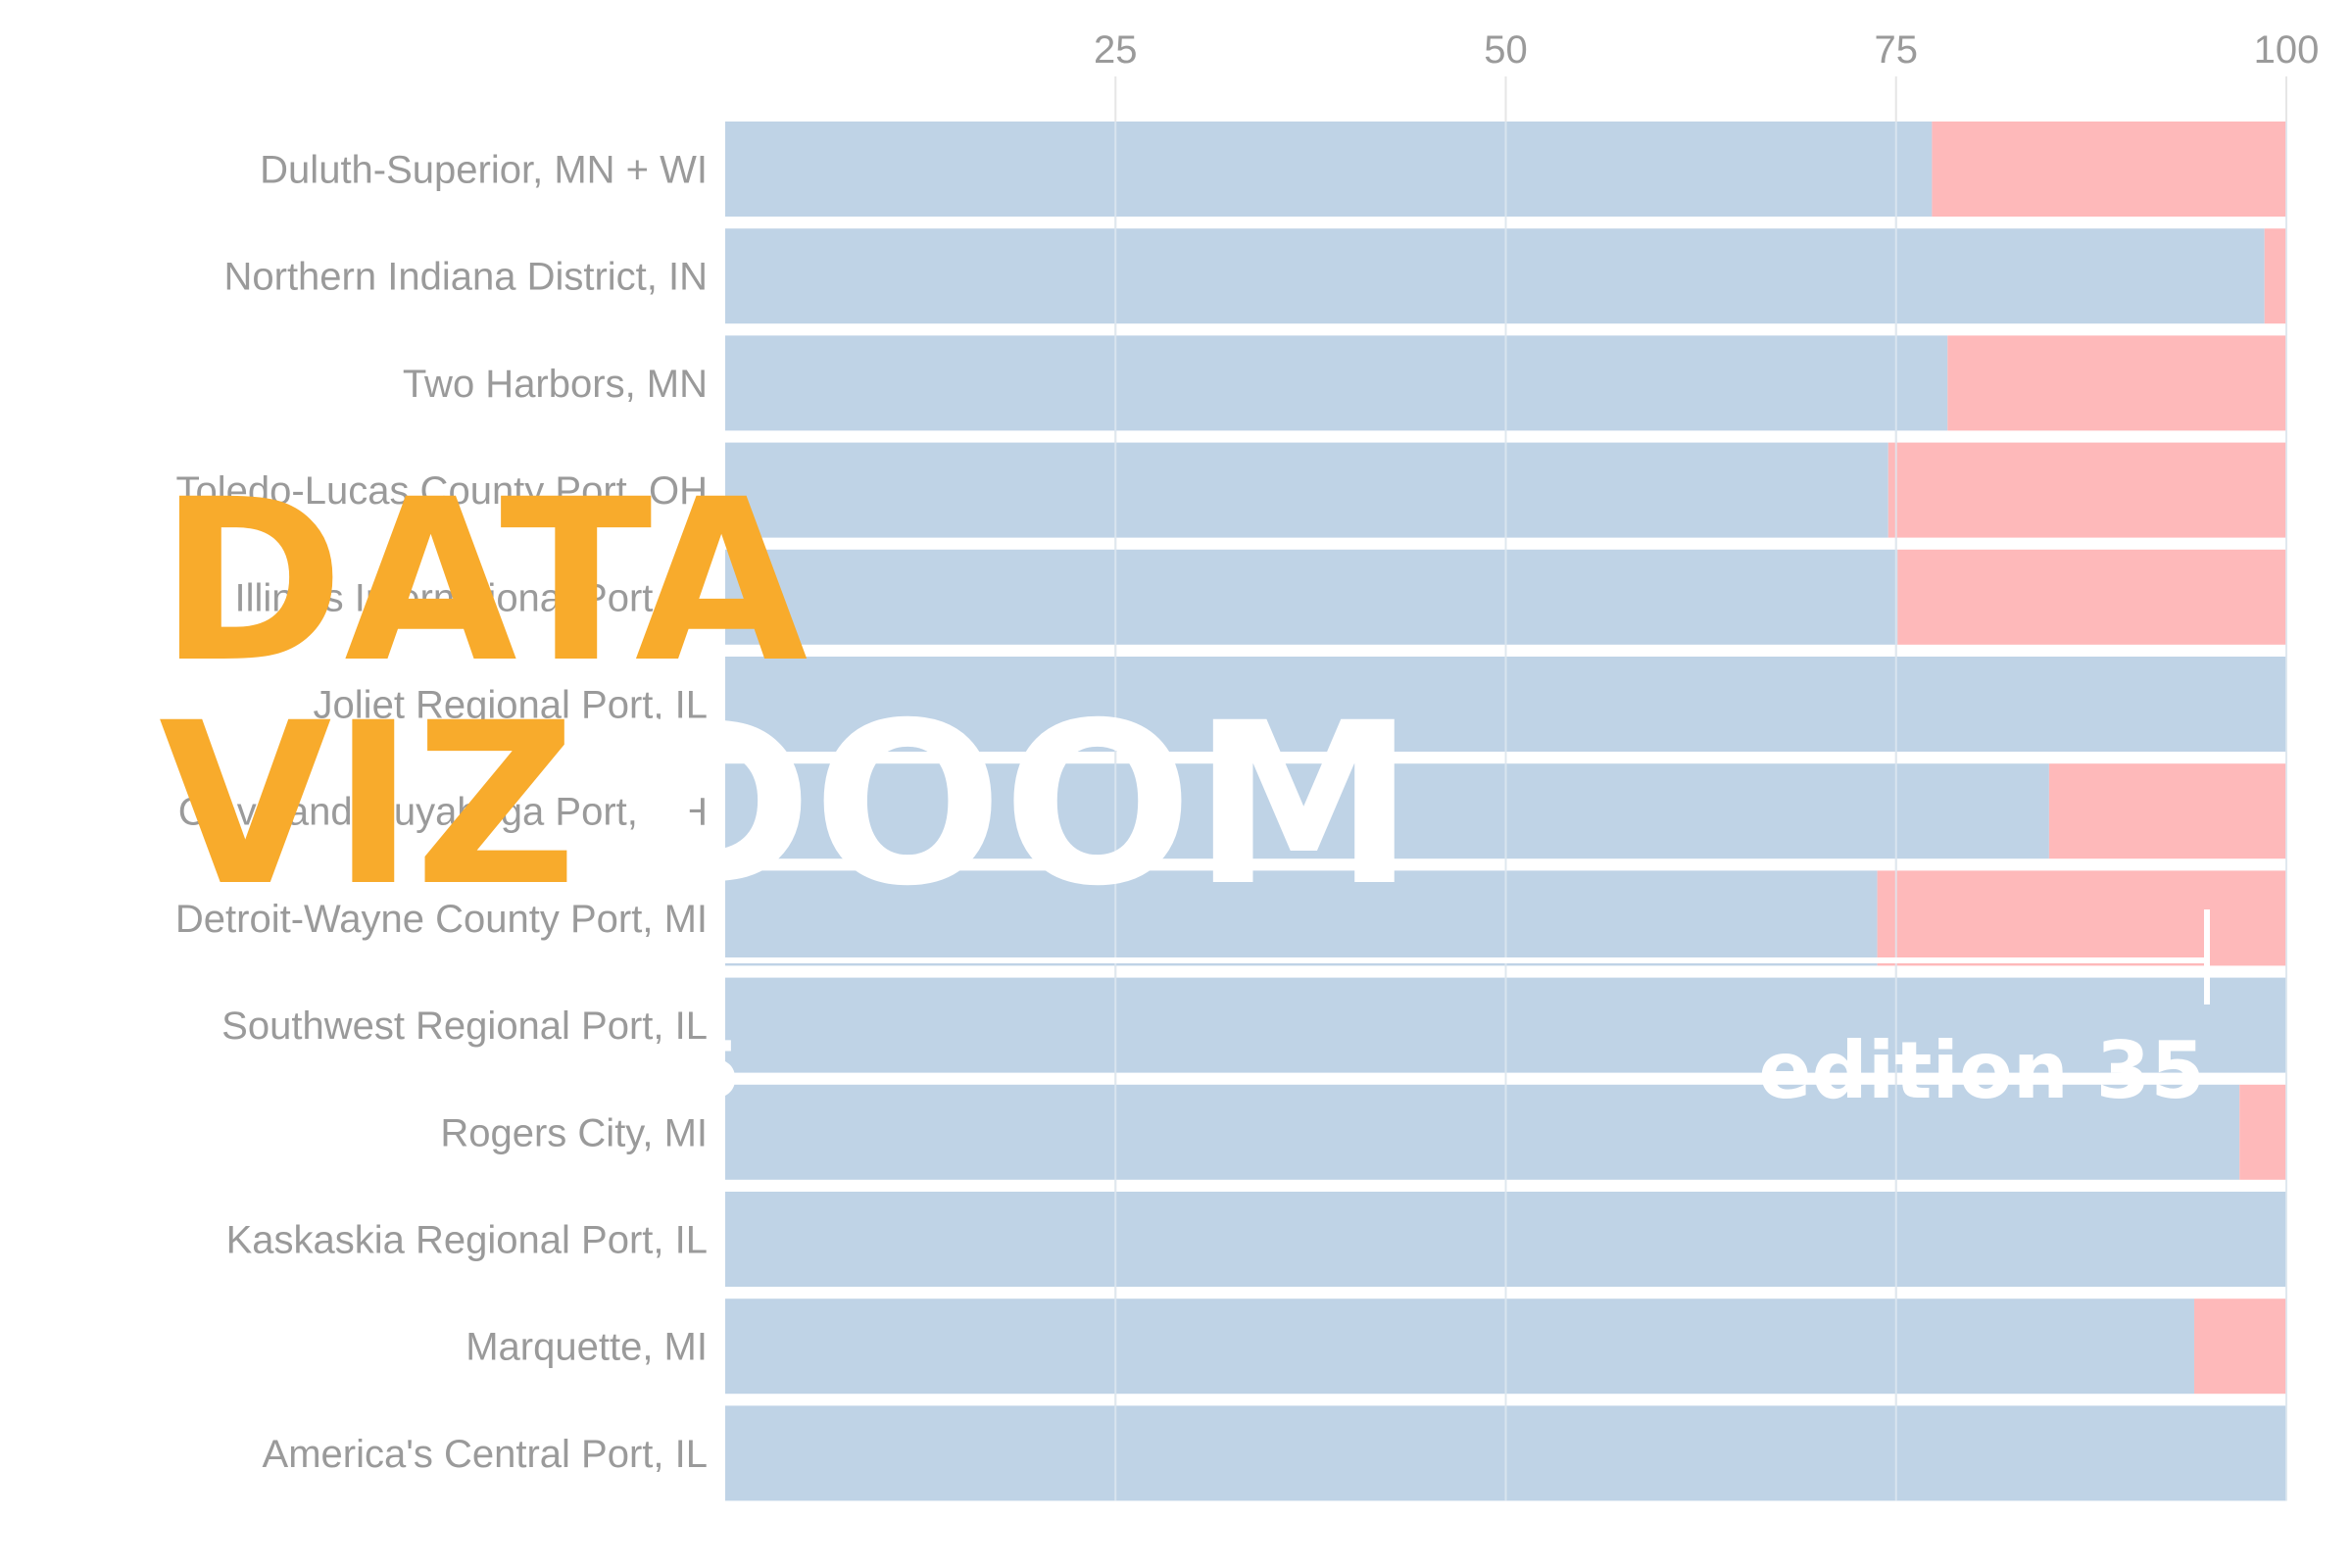 The width and height of the screenshot is (2352, 1568). Describe the element at coordinates (442, 491) in the screenshot. I see `category-label: Toledo-Lucas County Port, OH` at that location.